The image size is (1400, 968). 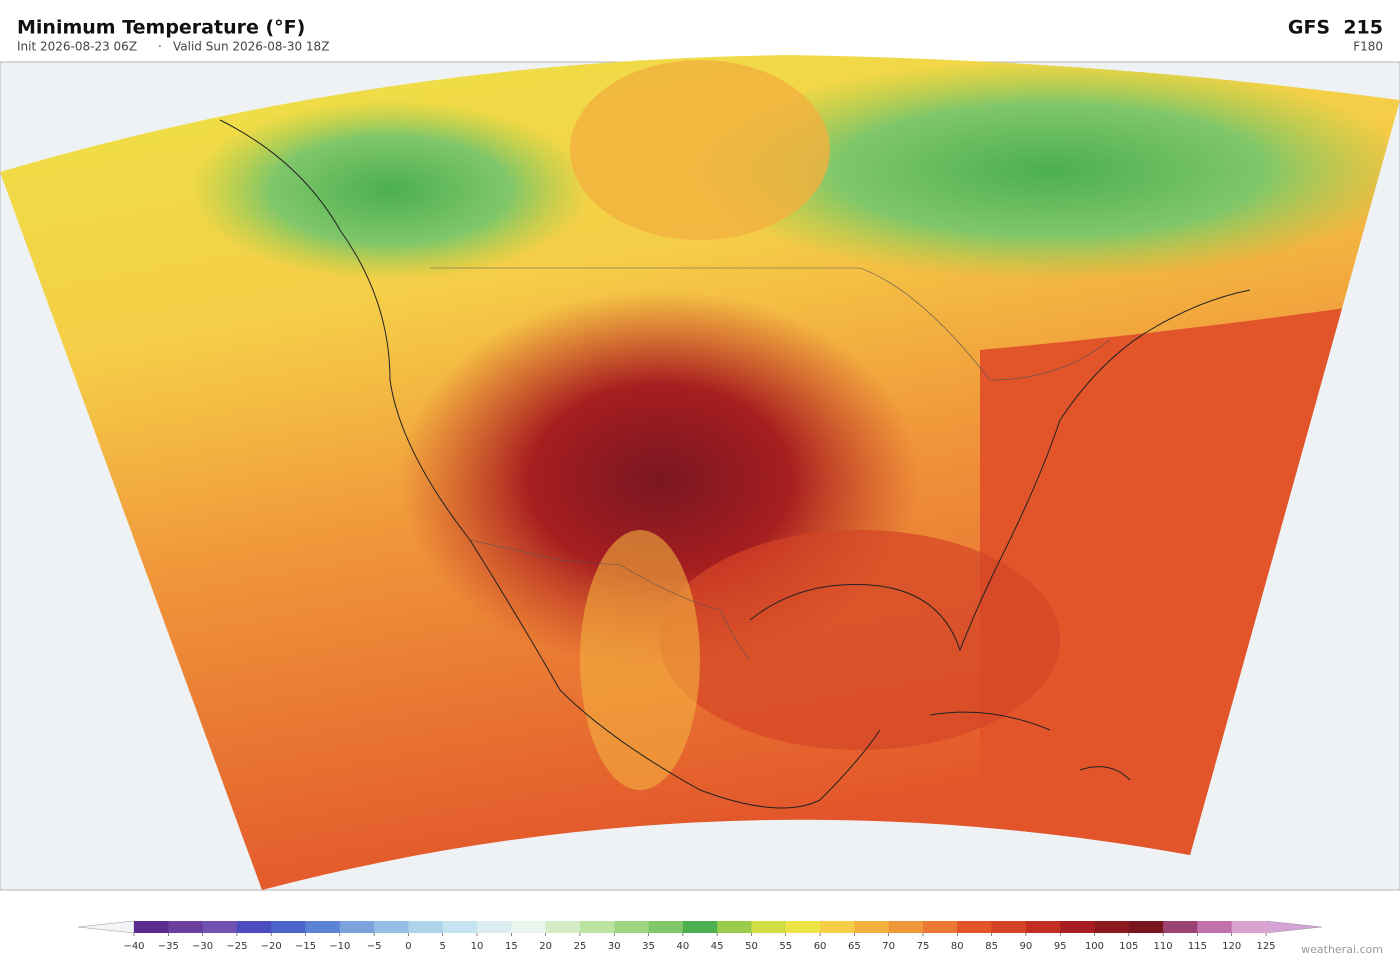 What do you see at coordinates (682, 946) in the screenshot?
I see `tick-label: 40` at bounding box center [682, 946].